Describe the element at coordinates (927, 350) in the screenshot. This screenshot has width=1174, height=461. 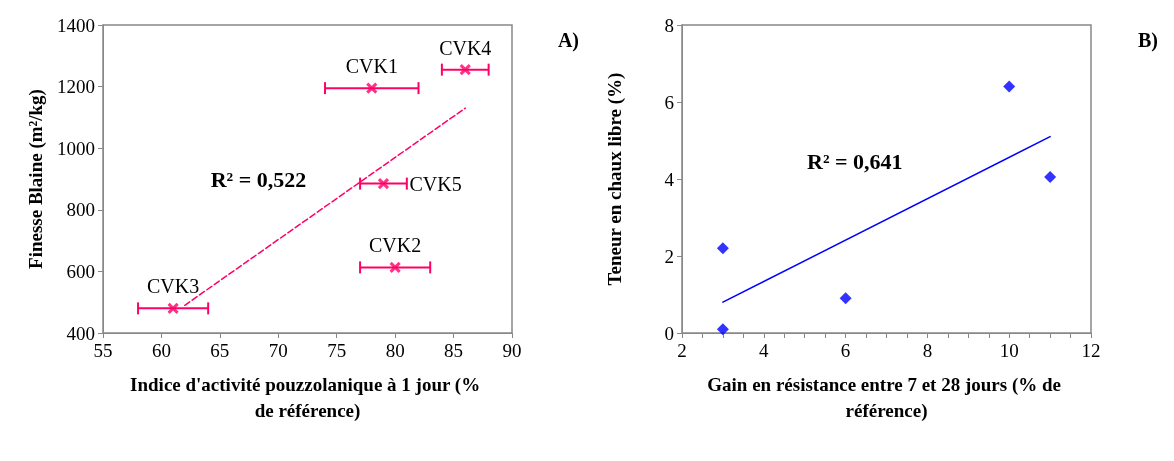
I see `x-tick-label: 8` at that location.